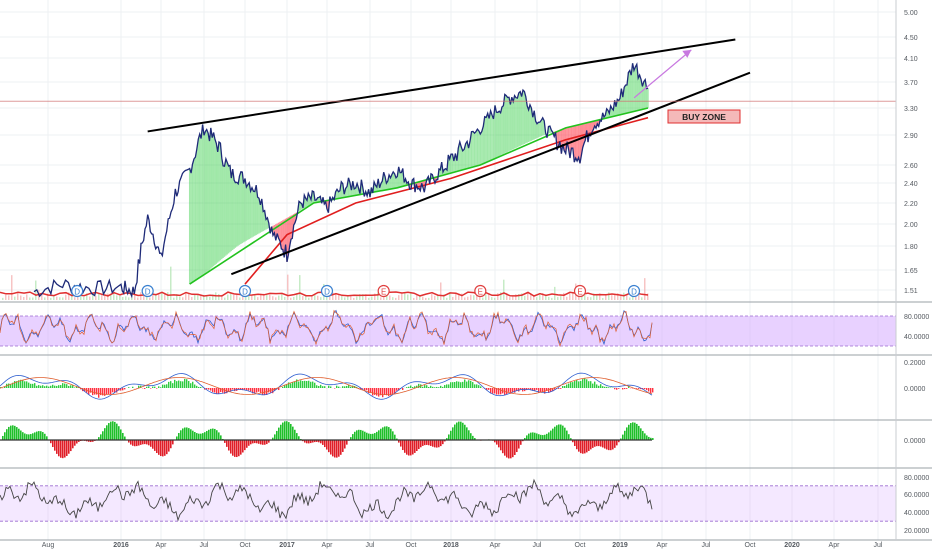 This screenshot has width=932, height=550. Describe the element at coordinates (480, 291) in the screenshot. I see `event-marker-e-5: E` at that location.